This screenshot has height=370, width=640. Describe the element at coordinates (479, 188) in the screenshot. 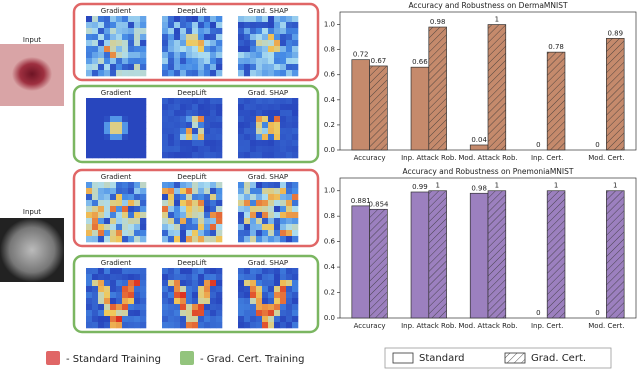

I see `value-label: 0.98` at that location.